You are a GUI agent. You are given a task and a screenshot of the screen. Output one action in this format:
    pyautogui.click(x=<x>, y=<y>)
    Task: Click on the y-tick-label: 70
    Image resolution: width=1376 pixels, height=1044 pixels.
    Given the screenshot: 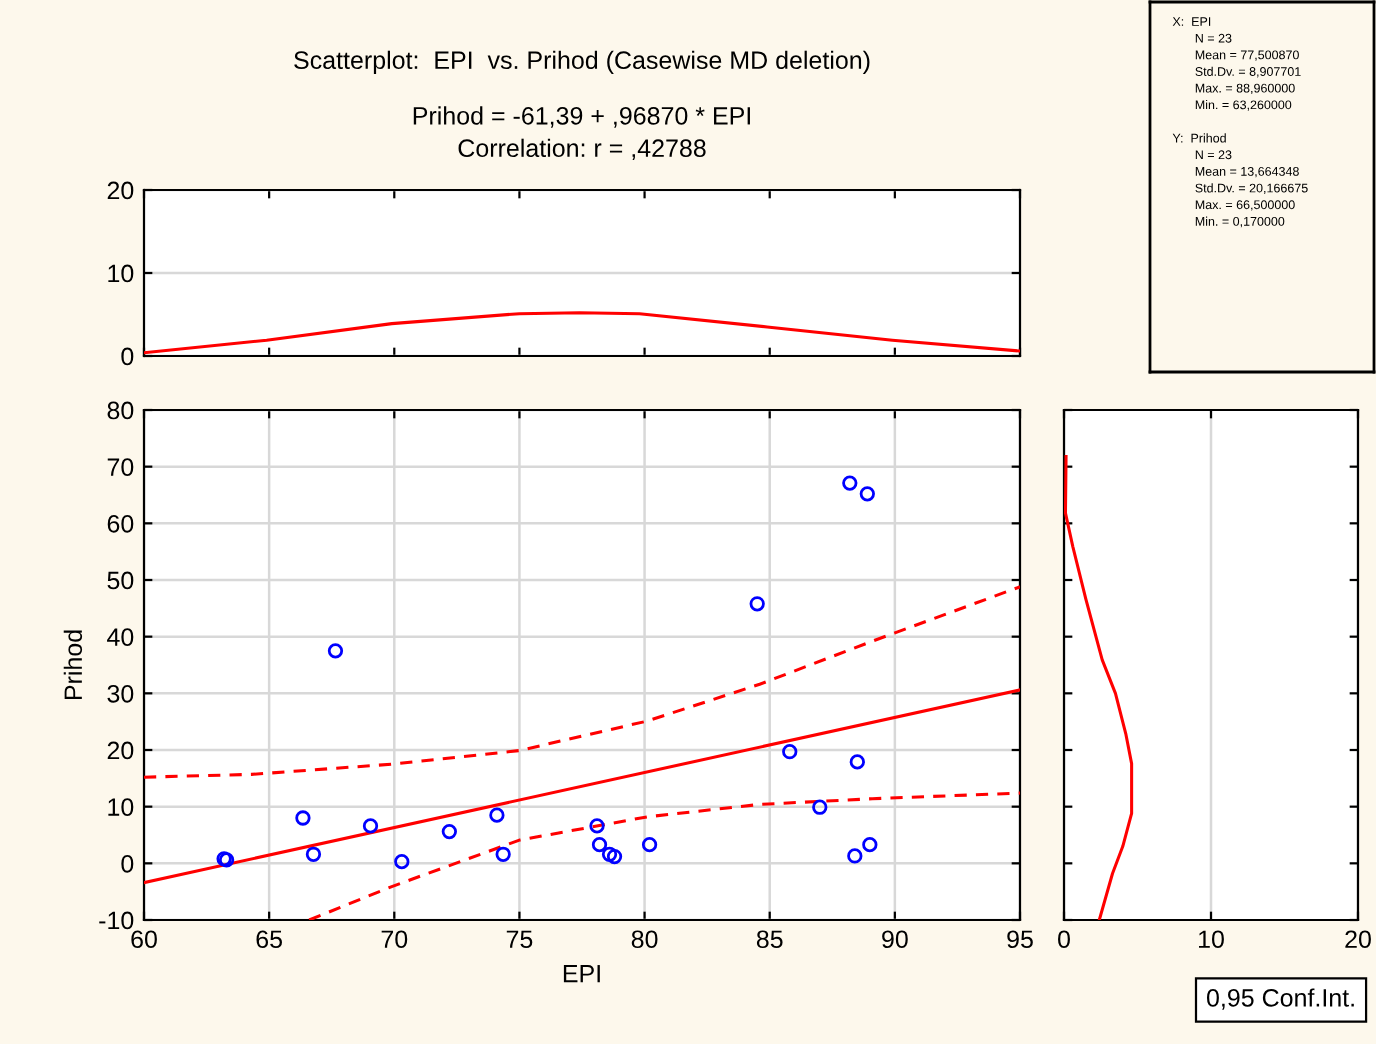 What is the action you would take?
    pyautogui.click(x=120, y=467)
    